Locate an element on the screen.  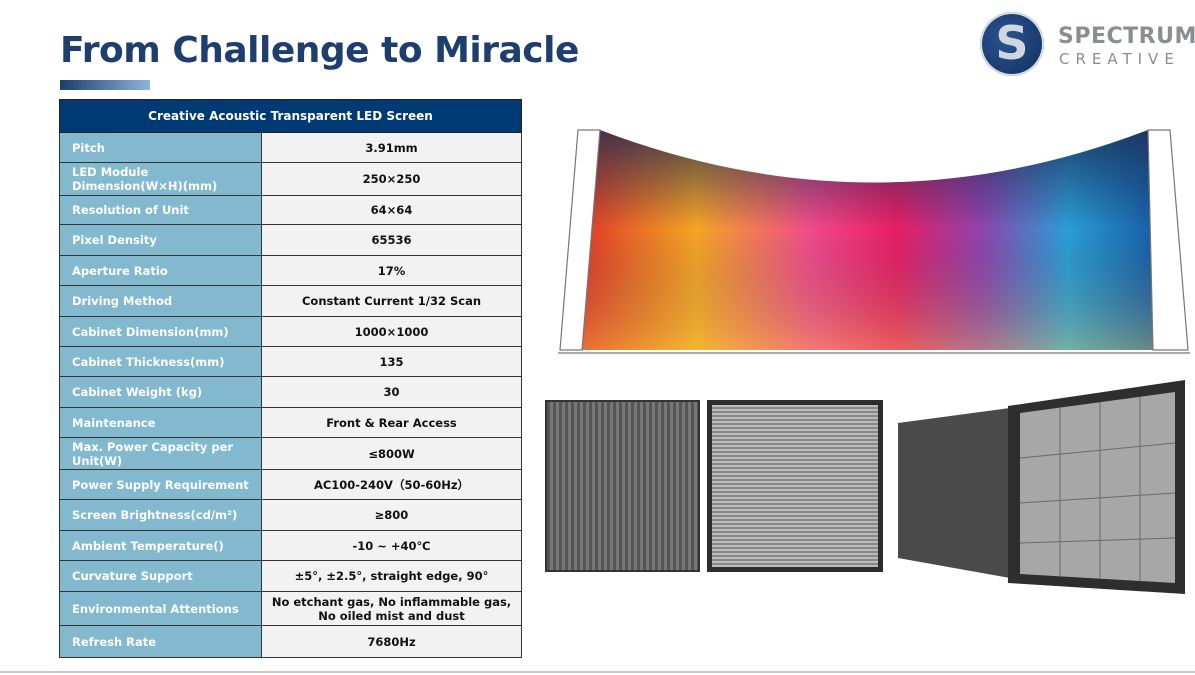
spec-row: Maintenance Front & Rear Access is located at coordinates (290, 422).